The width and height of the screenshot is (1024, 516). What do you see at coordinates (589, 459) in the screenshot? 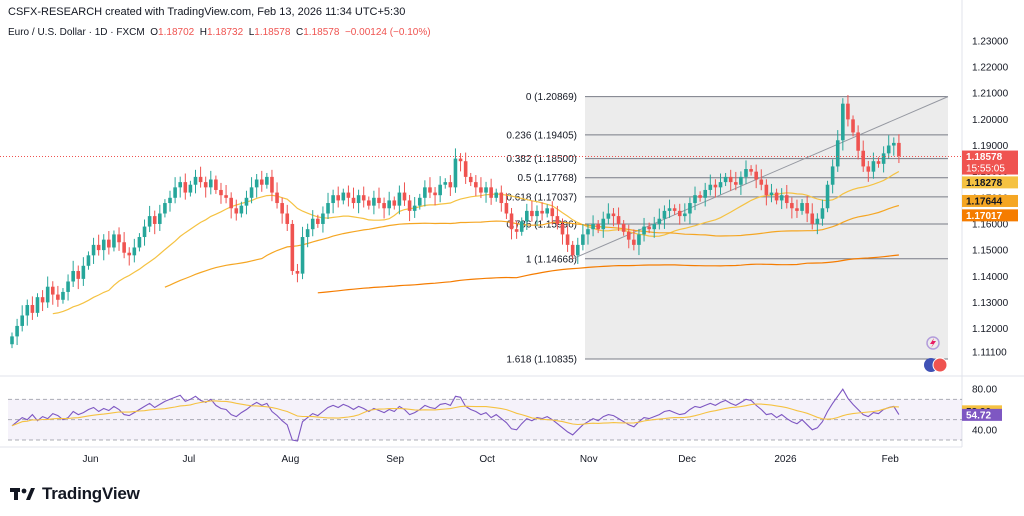
I see `x-tick-label: Nov` at bounding box center [589, 459].